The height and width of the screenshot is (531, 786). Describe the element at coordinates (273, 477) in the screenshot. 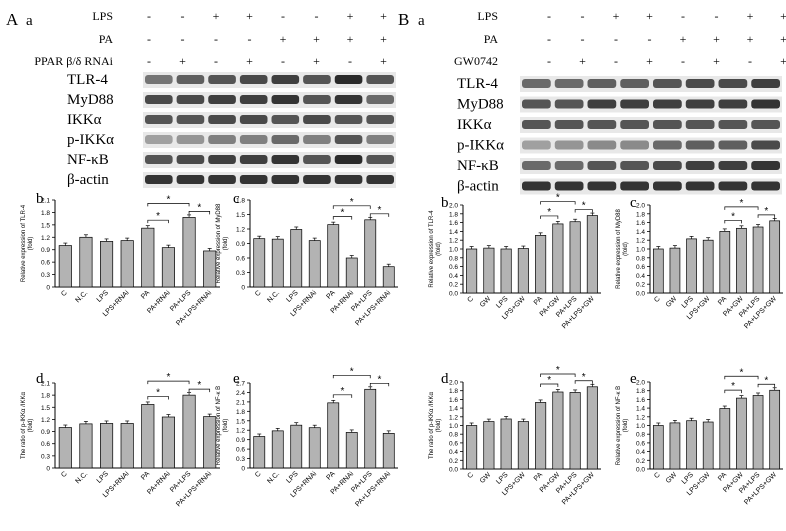

I see `category-label: N.C.` at that location.